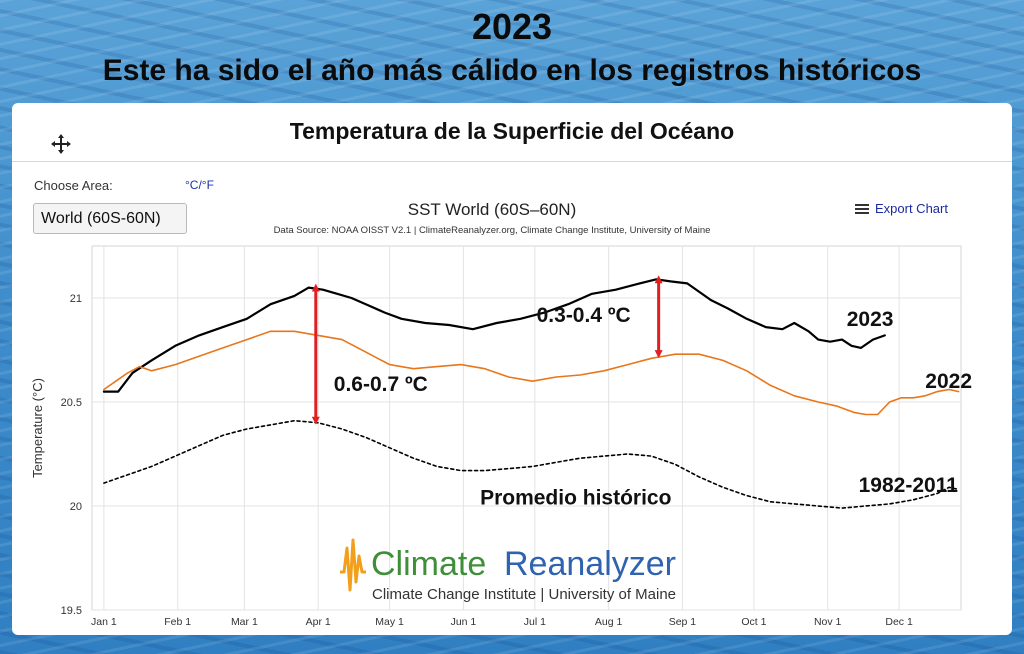 Image resolution: width=1024 pixels, height=654 pixels. Describe the element at coordinates (584, 315) in the screenshot. I see `difference-label-arrow_right: 0.3-0.4 ºC` at that location.